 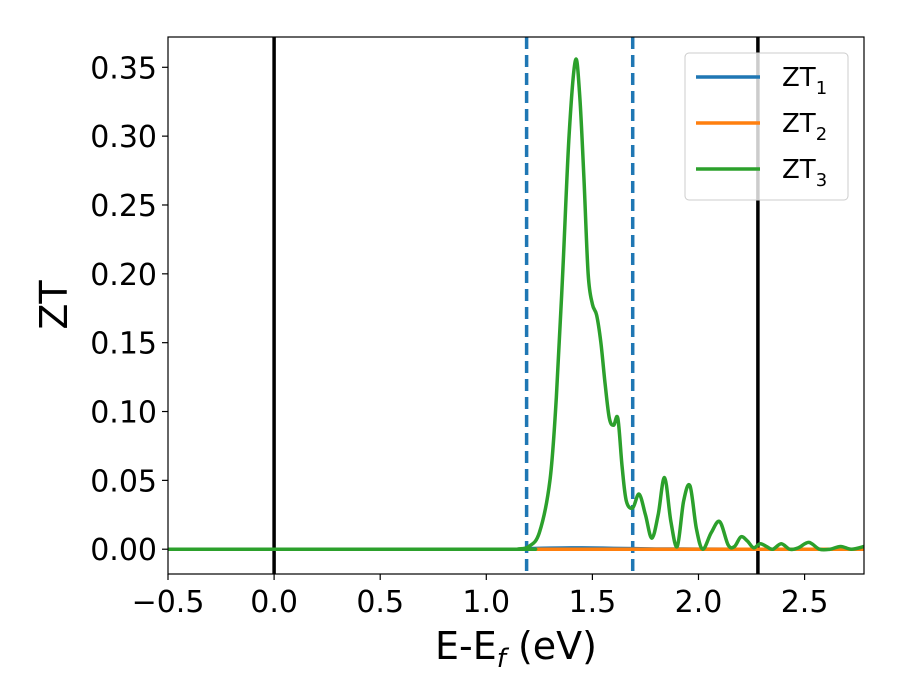 What do you see at coordinates (699, 602) in the screenshot?
I see `x-tick-label-5: 2.0` at bounding box center [699, 602].